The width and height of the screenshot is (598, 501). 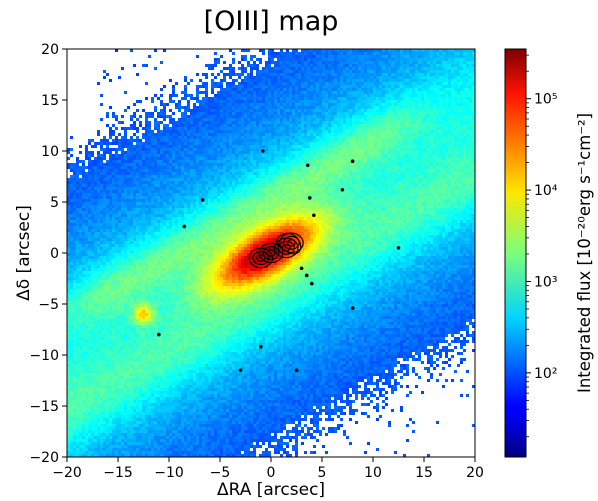 What do you see at coordinates (373, 473) in the screenshot?
I see `x-tick-label: 10` at bounding box center [373, 473].